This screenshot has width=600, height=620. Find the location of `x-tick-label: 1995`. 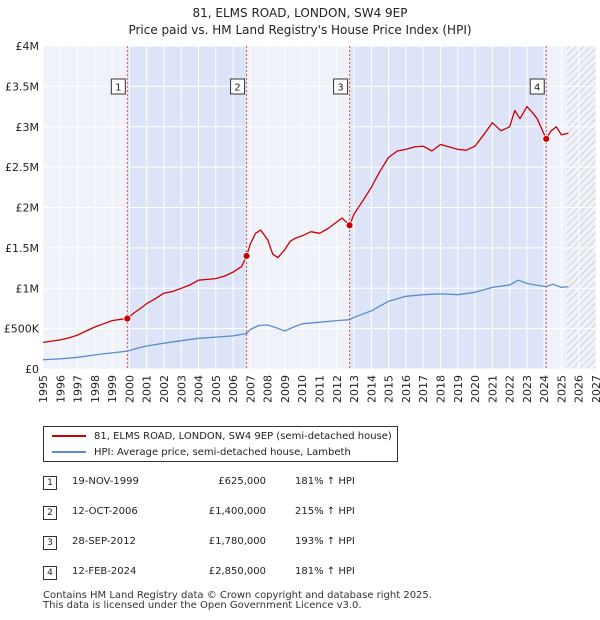

x-tick-label: 1995 is located at coordinates (43, 389).